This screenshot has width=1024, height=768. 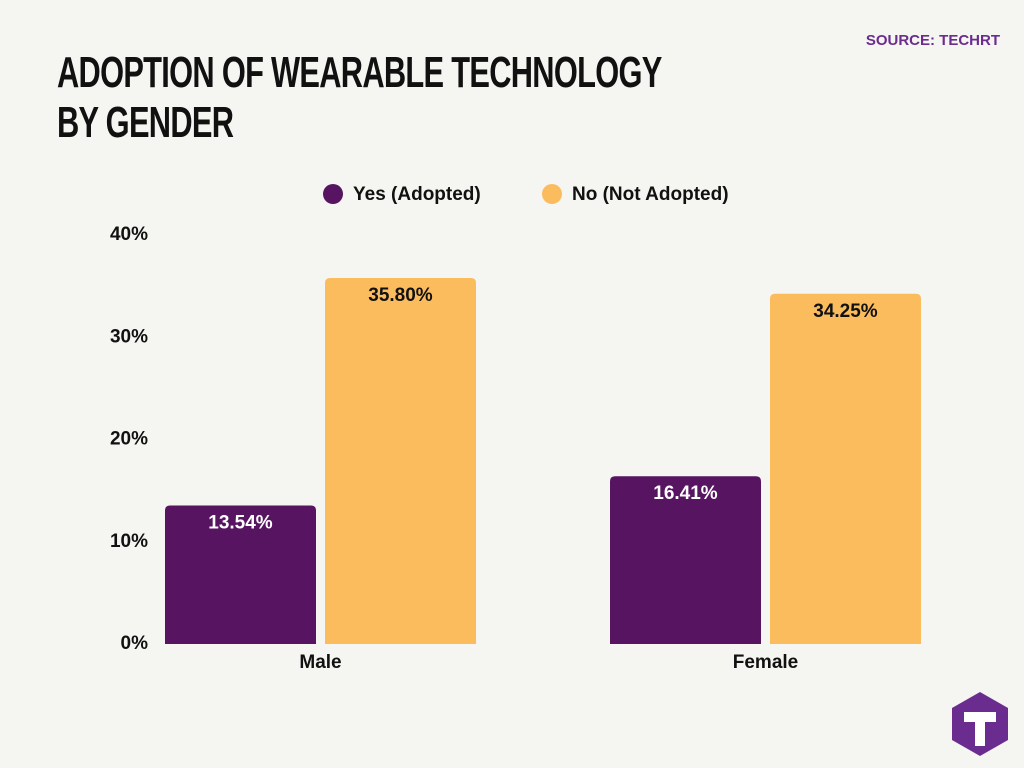 I want to click on logo, so click(x=980, y=724).